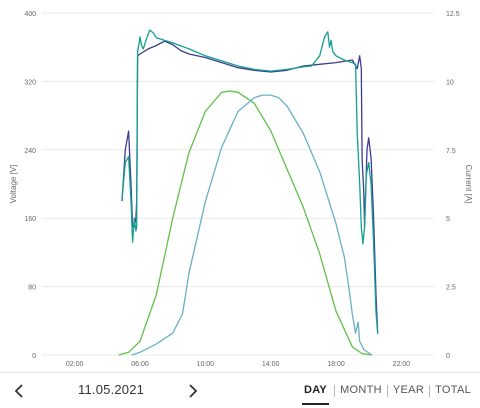 The height and width of the screenshot is (408, 480). I want to click on chevron-right-icon, so click(192, 391).